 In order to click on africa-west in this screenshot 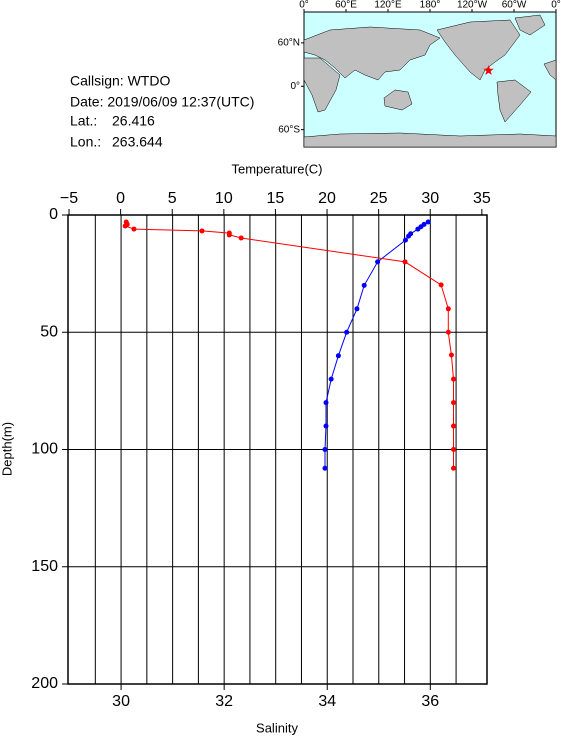, I will do `click(550, 70)`.